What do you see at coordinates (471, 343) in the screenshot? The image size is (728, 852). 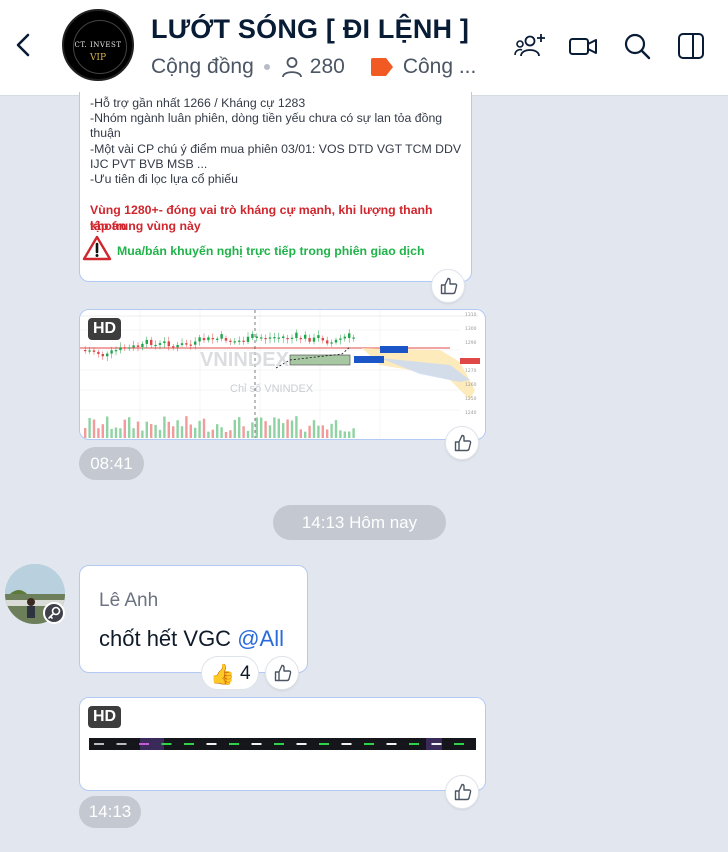 I see `svg-text: 1290` at bounding box center [471, 343].